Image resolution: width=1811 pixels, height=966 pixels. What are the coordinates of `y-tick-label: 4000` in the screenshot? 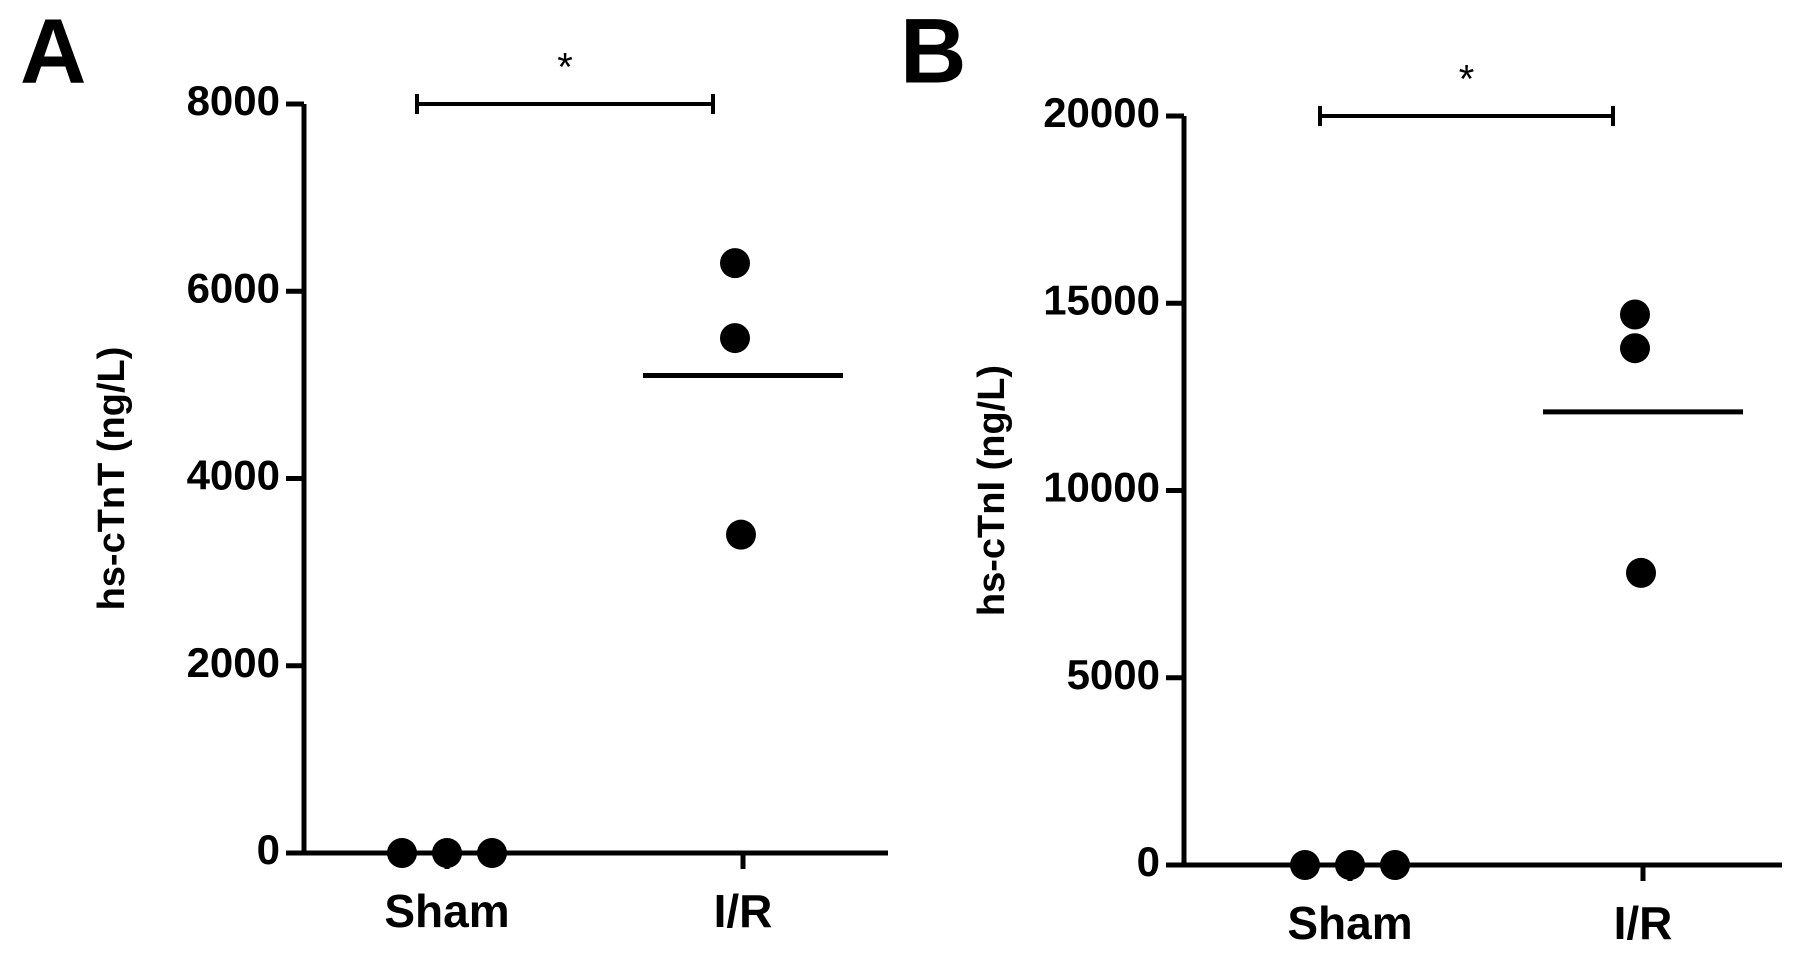 It's located at (233, 475).